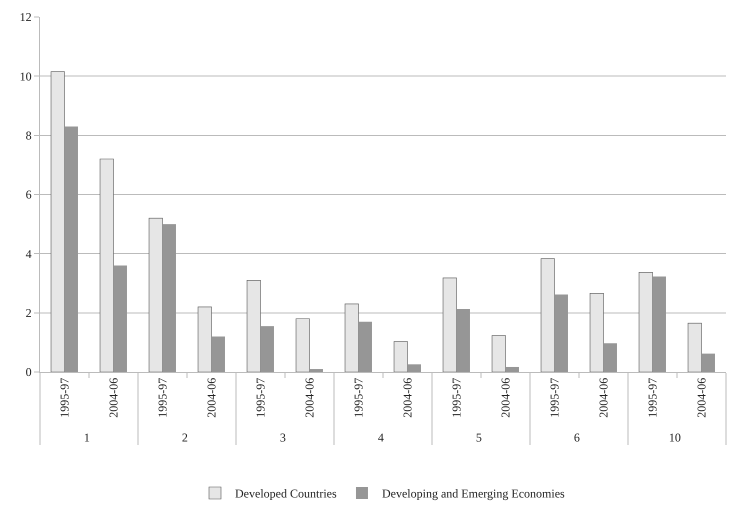 This screenshot has height=517, width=736. Describe the element at coordinates (674, 437) in the screenshot. I see `text: 10` at that location.